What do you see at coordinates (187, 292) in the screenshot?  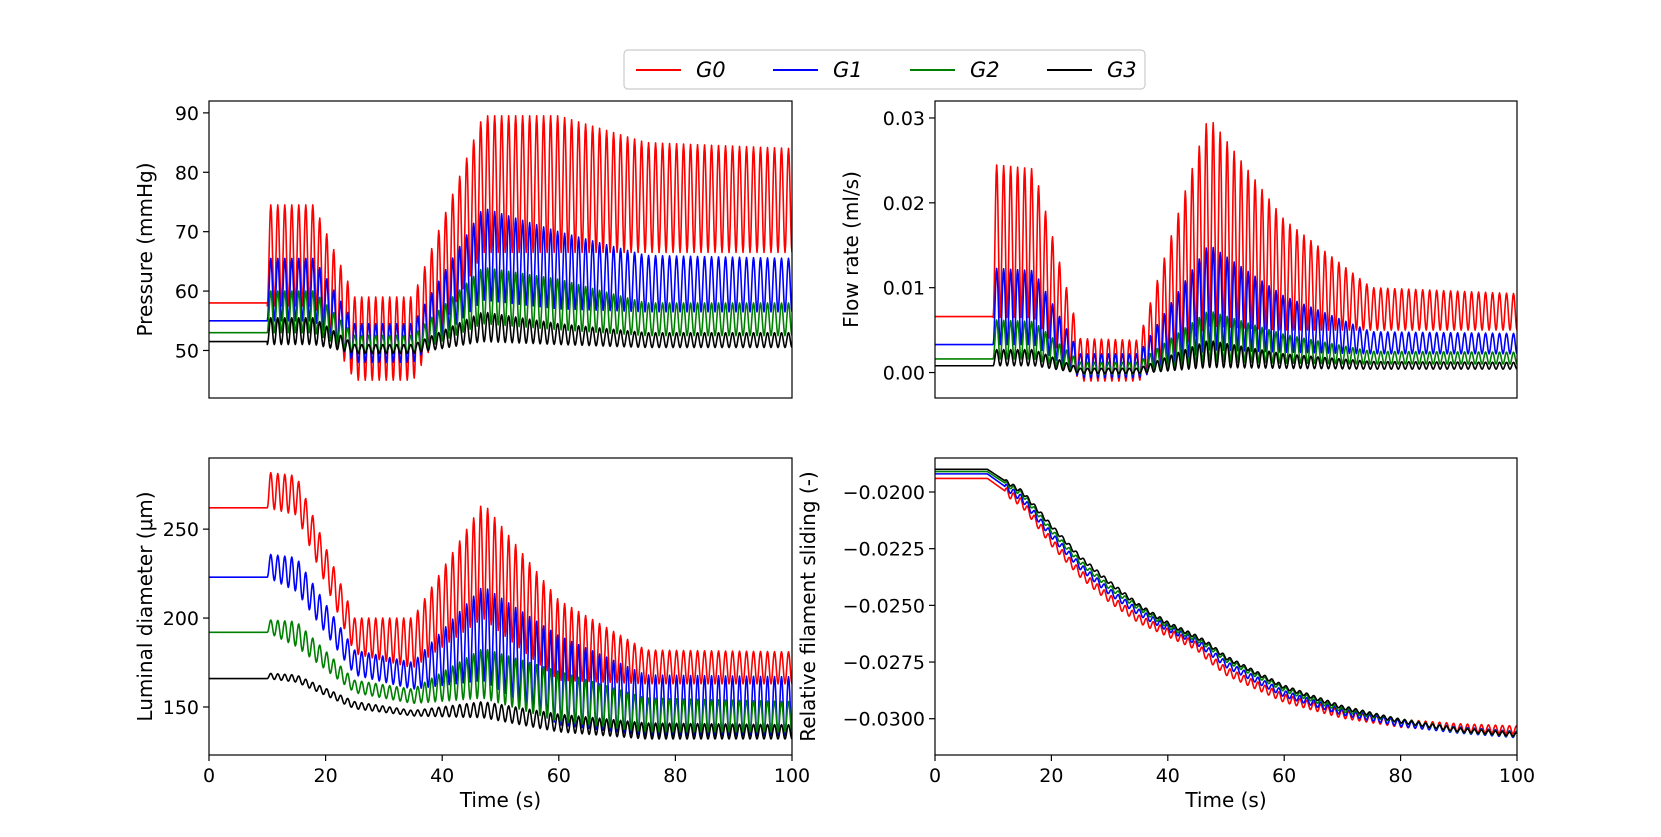 I see `pressure-ytick-label: 60` at bounding box center [187, 292].